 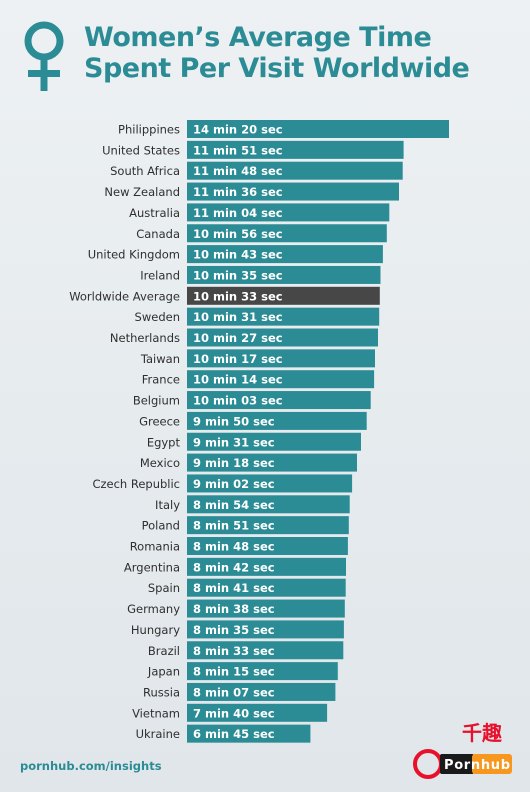 What do you see at coordinates (145, 338) in the screenshot?
I see `category-label: Netherlands` at bounding box center [145, 338].